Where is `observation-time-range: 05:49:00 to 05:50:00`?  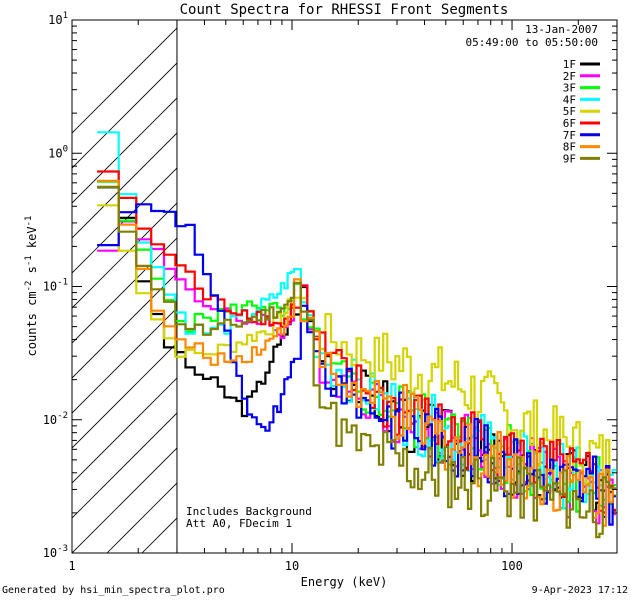 observation-time-range: 05:49:00 to 05:50:00 is located at coordinates (532, 42).